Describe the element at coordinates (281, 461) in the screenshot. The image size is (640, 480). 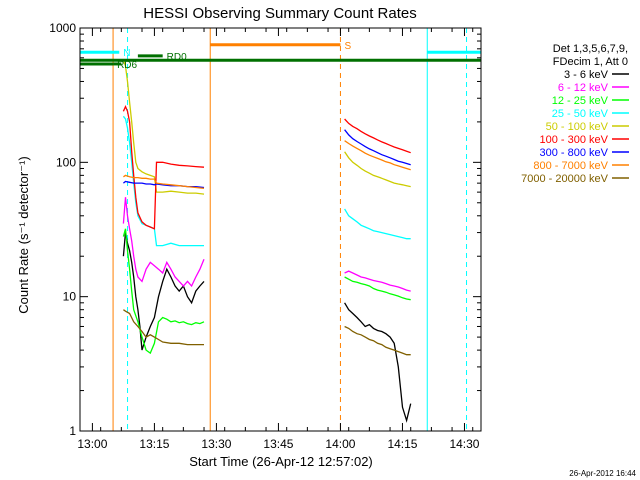
I see `x-axis-label: Start Time (26-Apr-12 12:57:02)` at that location.